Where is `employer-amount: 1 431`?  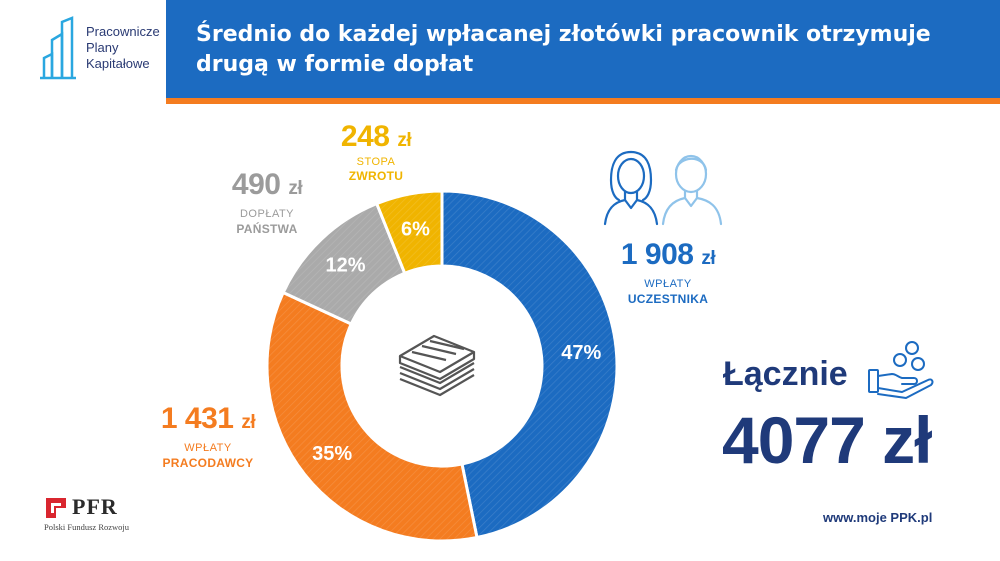 employer-amount: 1 431 is located at coordinates (197, 418).